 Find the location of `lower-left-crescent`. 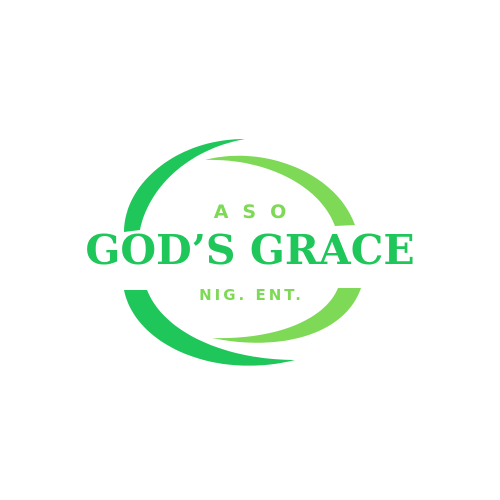

lower-left-crescent is located at coordinates (209, 328).